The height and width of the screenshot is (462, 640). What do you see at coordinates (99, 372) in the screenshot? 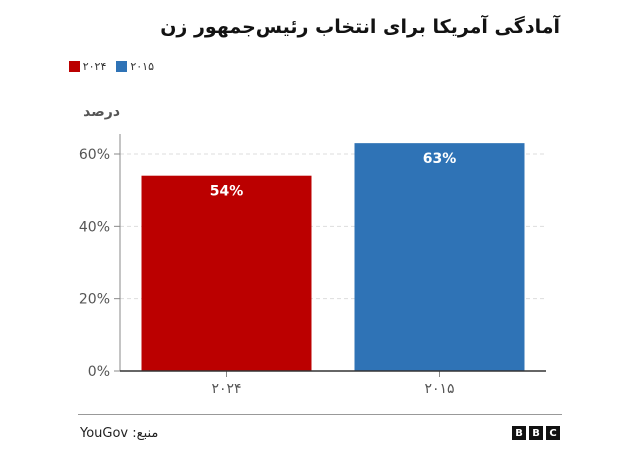
I see `y-tick-label: 0%` at bounding box center [99, 372].